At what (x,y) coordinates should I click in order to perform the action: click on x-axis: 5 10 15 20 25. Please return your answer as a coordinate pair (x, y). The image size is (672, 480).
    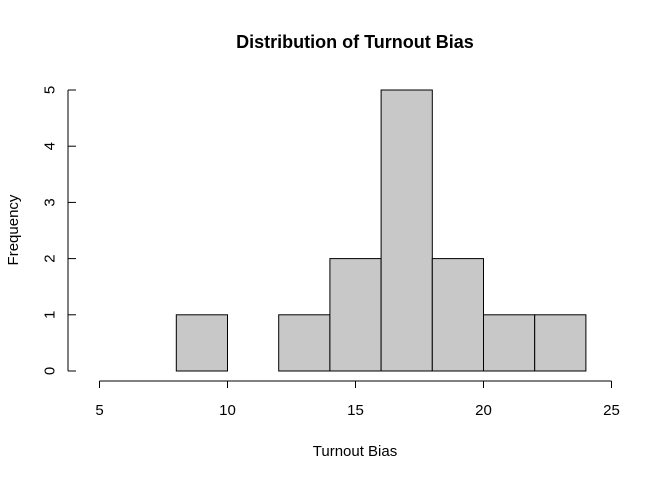
    Looking at the image, I should click on (357, 399).